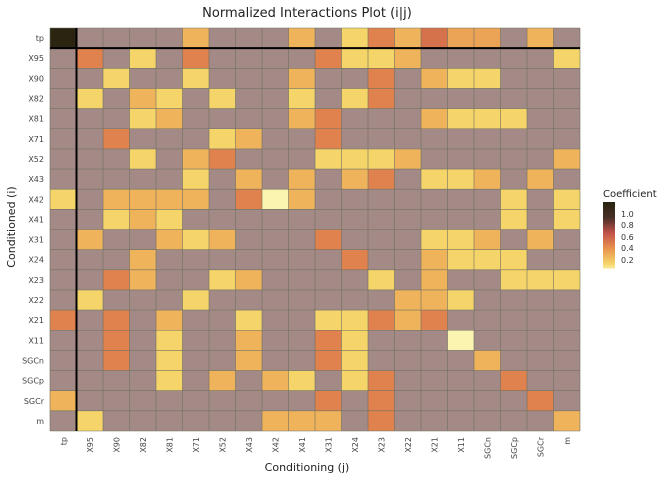 This screenshot has width=672, height=480. Describe the element at coordinates (566, 58) in the screenshot. I see `heatmap-cell-X95-m` at that location.